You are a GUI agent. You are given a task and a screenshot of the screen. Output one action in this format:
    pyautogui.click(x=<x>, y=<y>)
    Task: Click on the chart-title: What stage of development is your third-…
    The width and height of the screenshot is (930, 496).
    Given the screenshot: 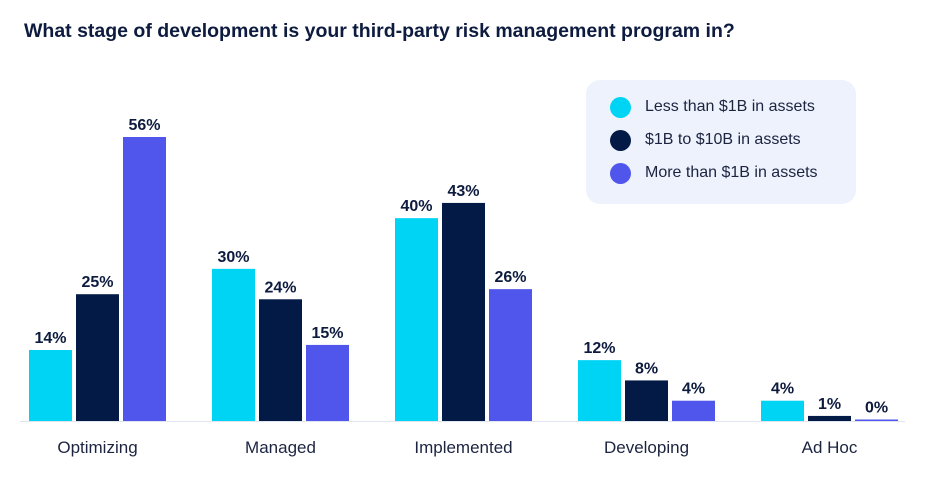 What is the action you would take?
    pyautogui.click(x=379, y=31)
    